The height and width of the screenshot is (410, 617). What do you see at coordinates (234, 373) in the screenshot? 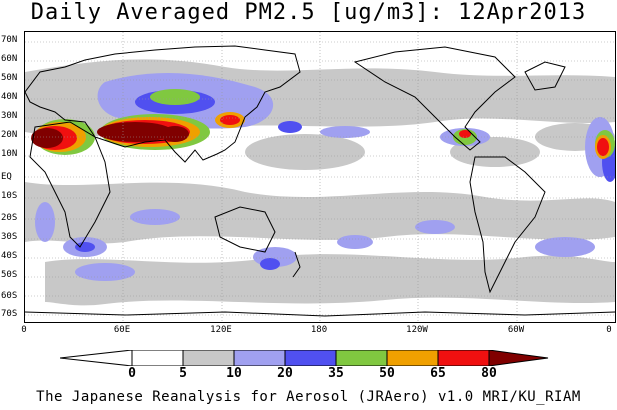
I see `colorbar-tick: 10` at bounding box center [234, 373].